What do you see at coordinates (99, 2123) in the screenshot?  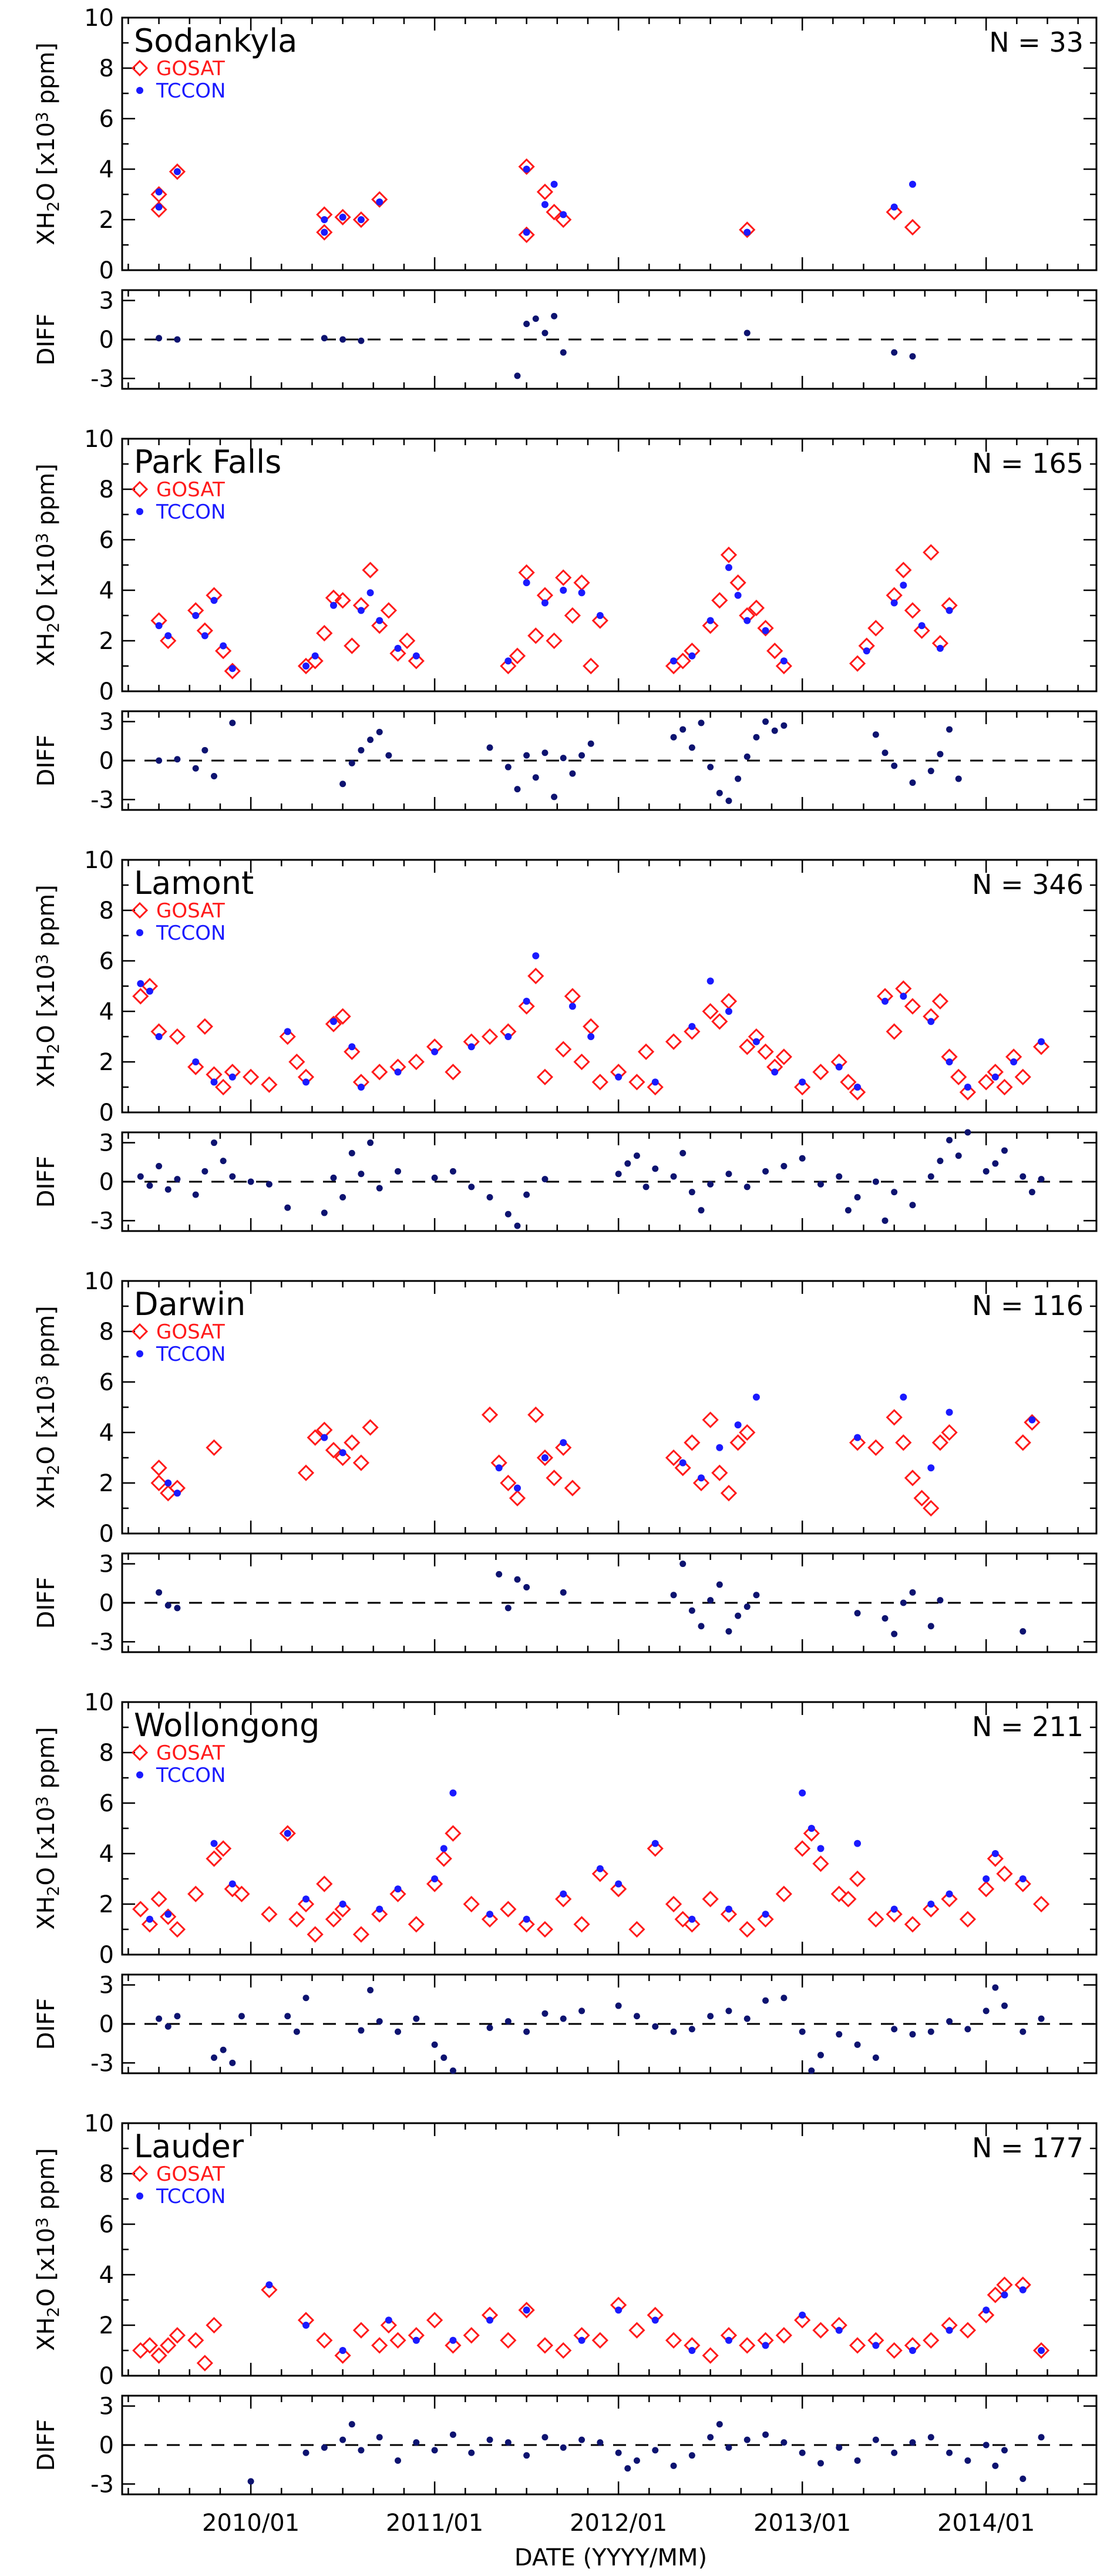 I see `y-tick-label: 10` at bounding box center [99, 2123].